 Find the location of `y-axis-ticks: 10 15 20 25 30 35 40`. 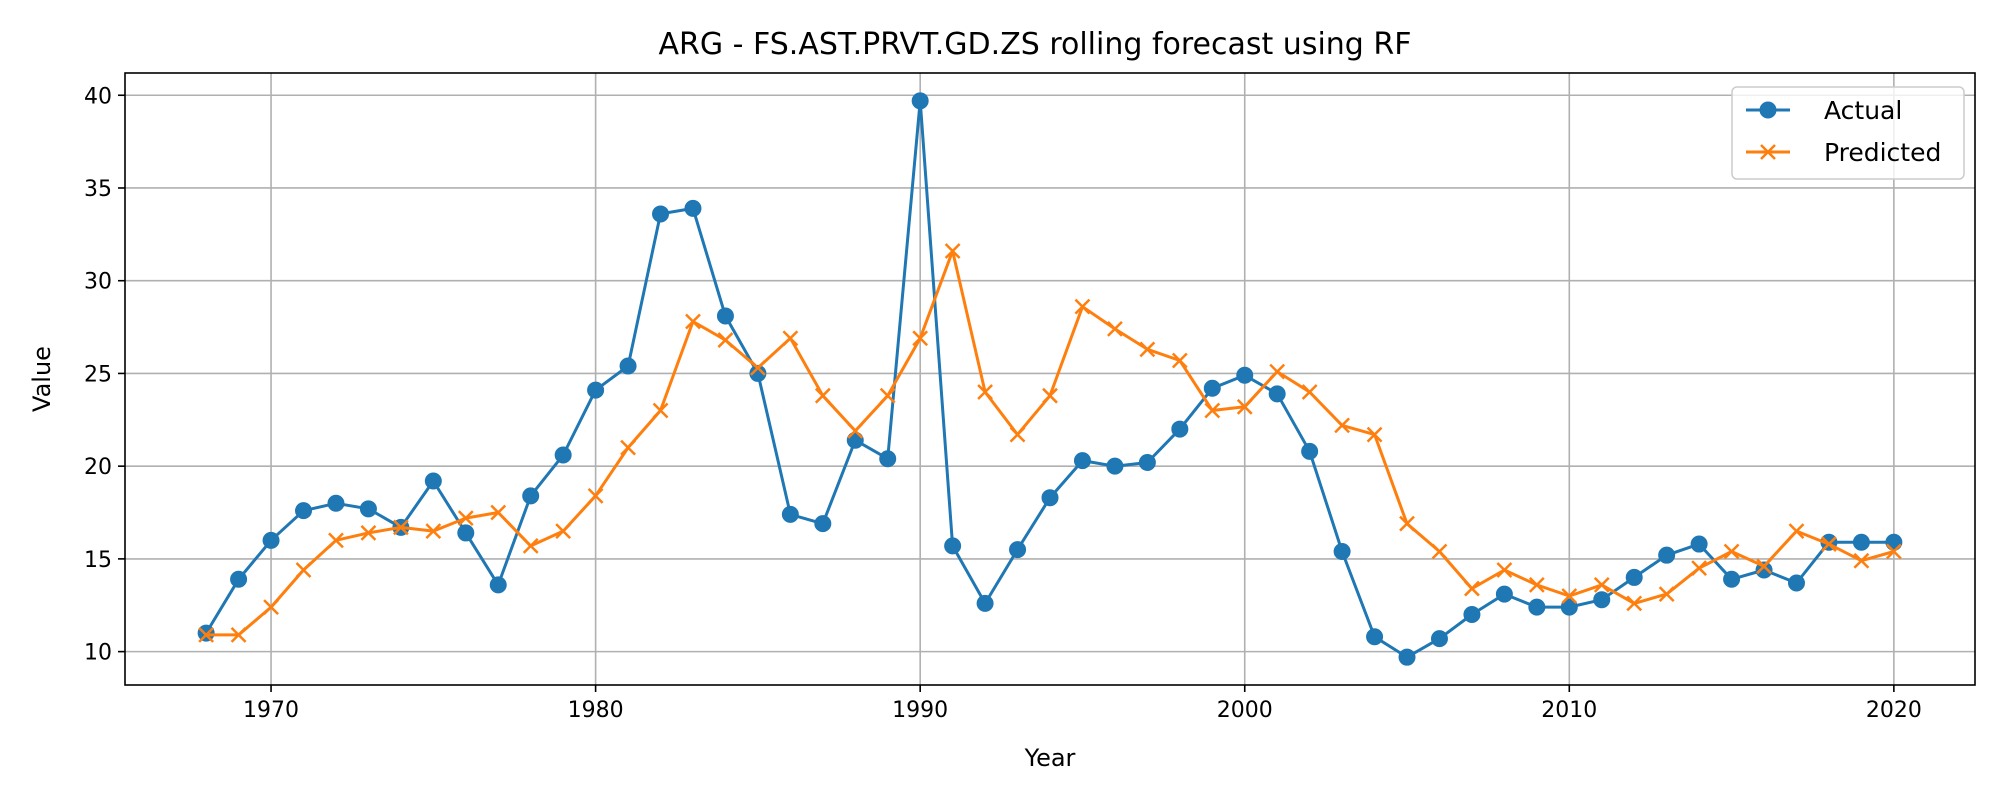

y-axis-ticks: 10 15 20 25 30 35 40 is located at coordinates (104, 375).